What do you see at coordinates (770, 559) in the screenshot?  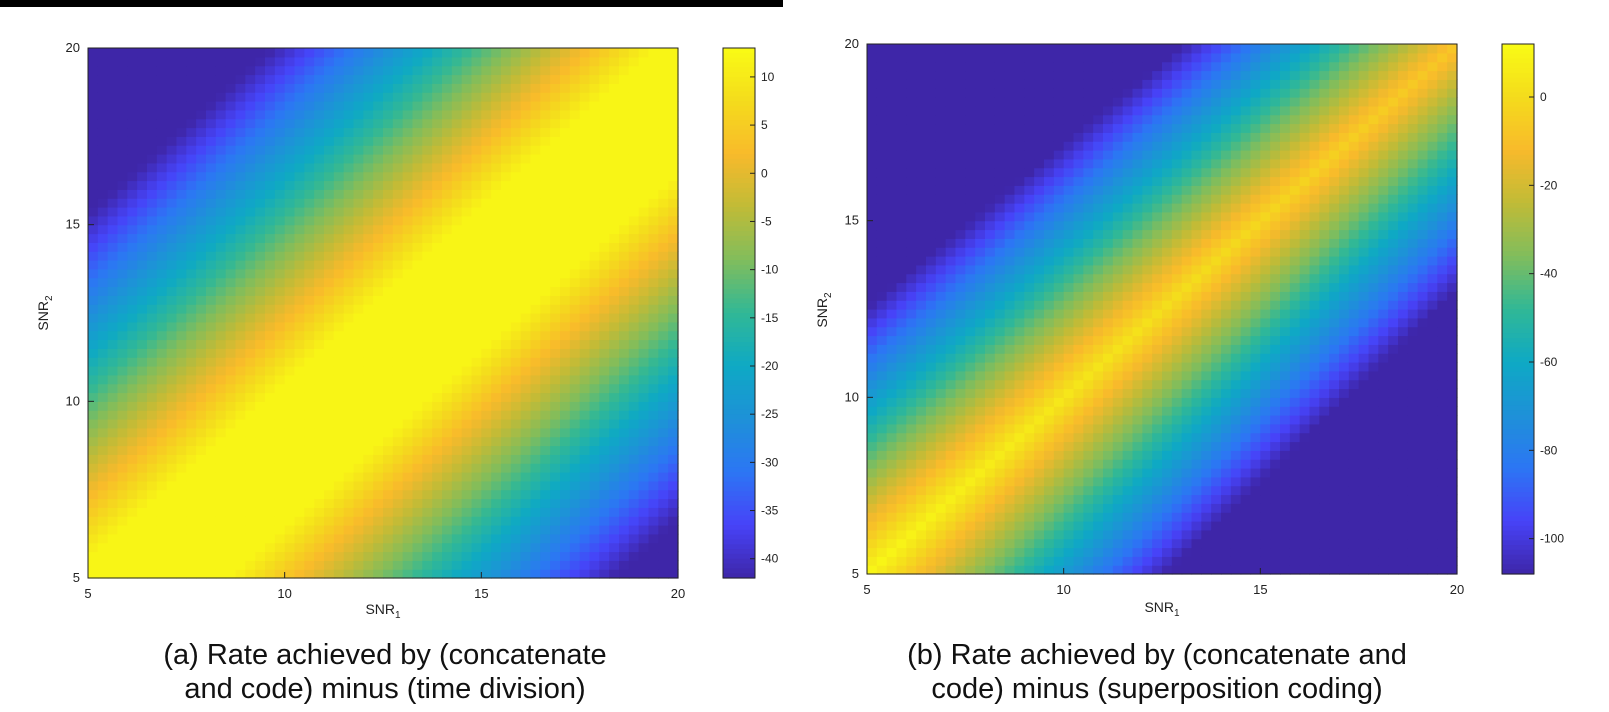 I see `colorbar-tick-label: -40` at bounding box center [770, 559].